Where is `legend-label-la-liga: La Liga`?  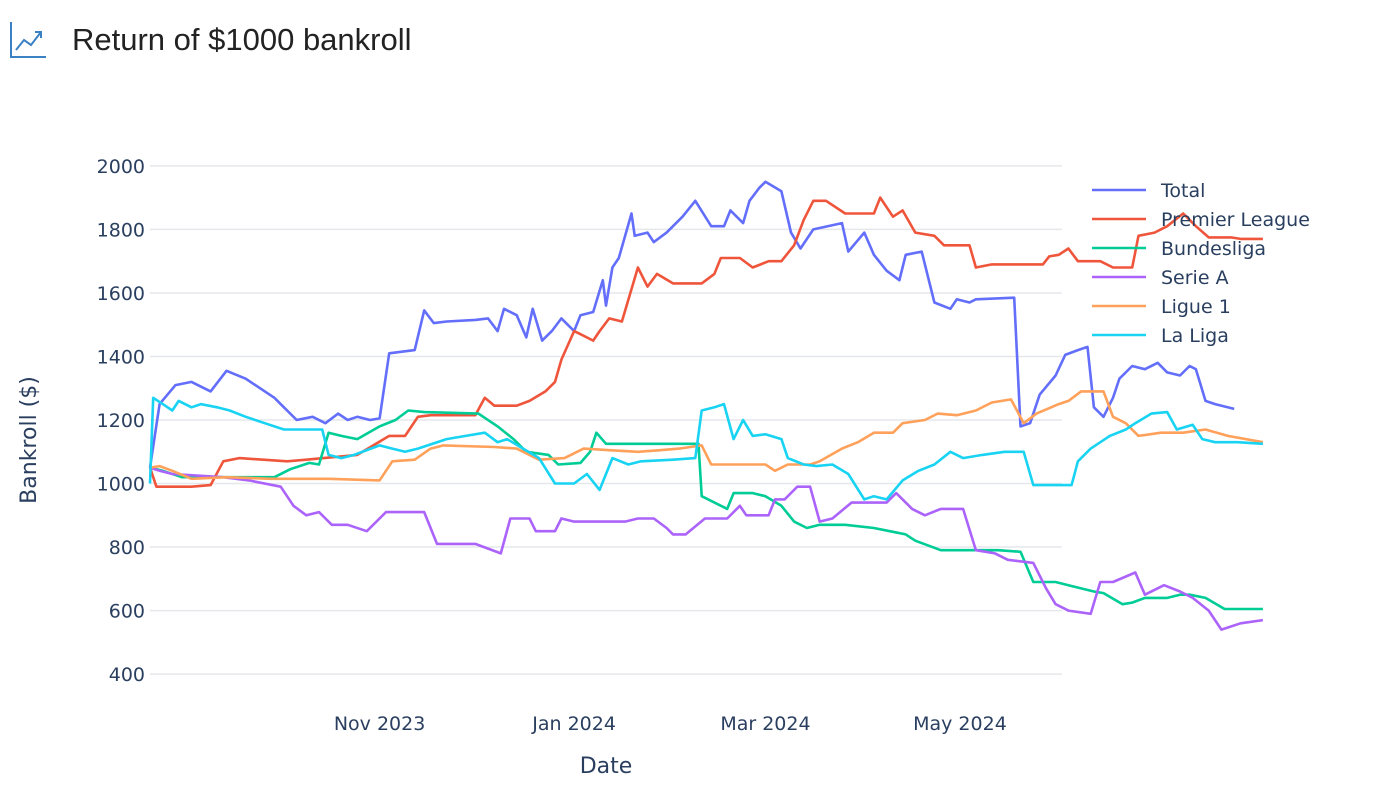 legend-label-la-liga: La Liga is located at coordinates (1195, 336).